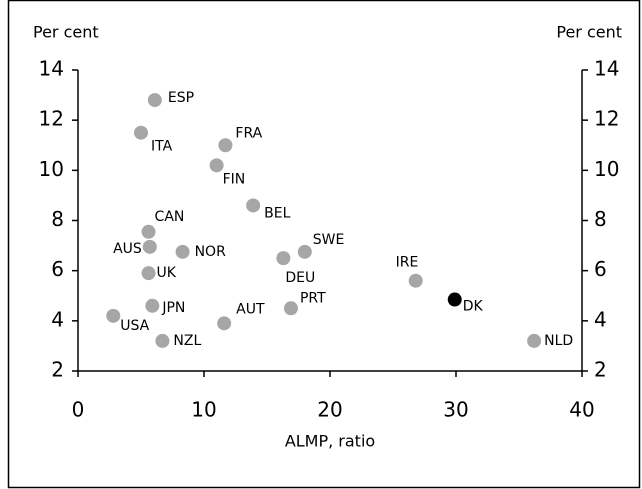  Describe the element at coordinates (78, 410) in the screenshot. I see `x-tick-label: 0` at that location.